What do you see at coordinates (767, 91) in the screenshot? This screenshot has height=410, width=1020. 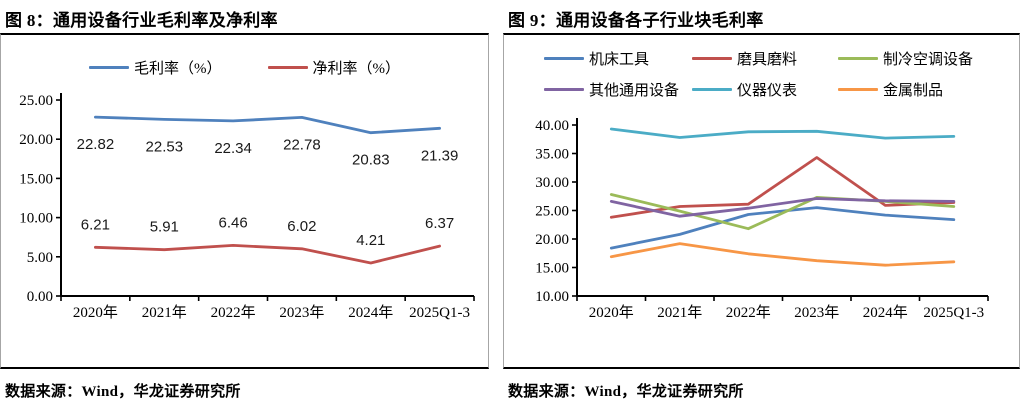 I see `legend-label: 仪器仪表` at bounding box center [767, 91].